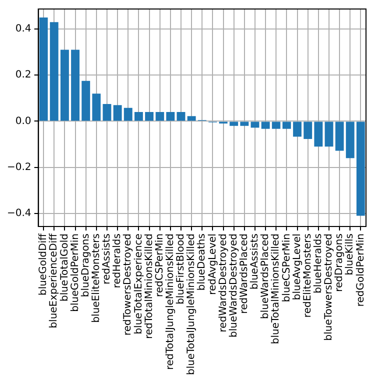  Describe the element at coordinates (118, 261) in the screenshot. I see `x-tick-label: redHeralds` at that location.